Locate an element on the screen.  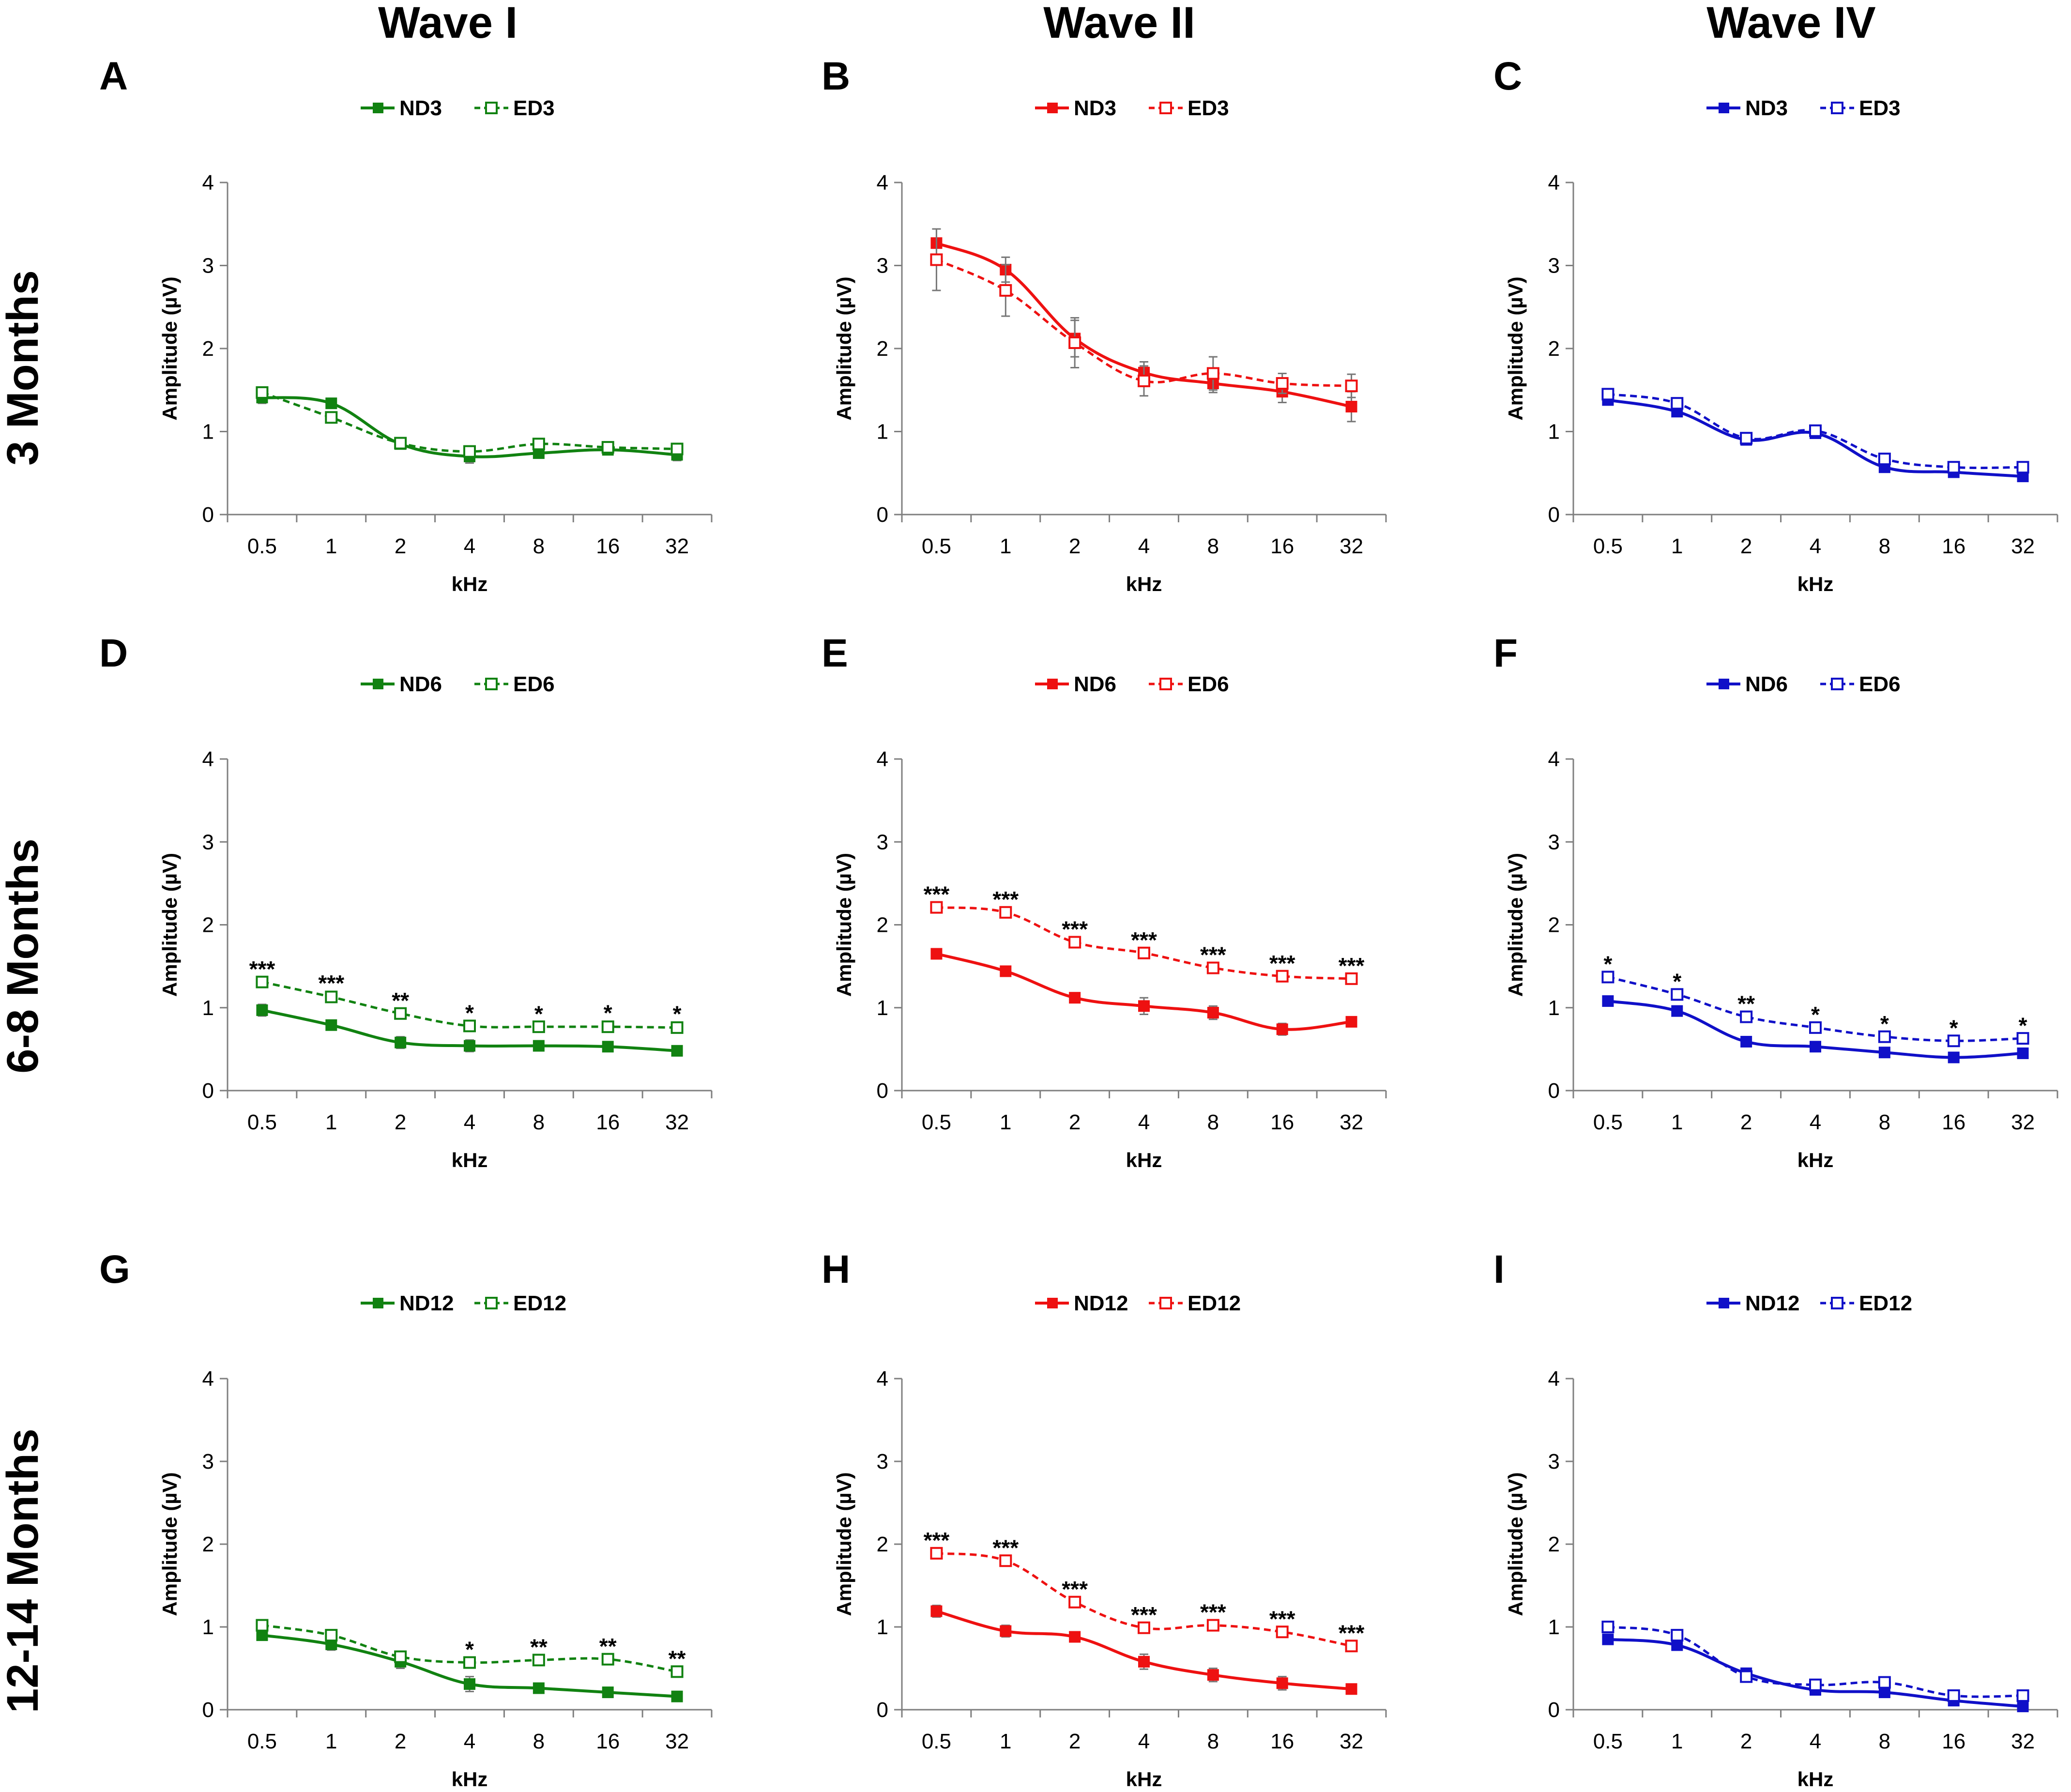
legend-label-nd12: ND12 is located at coordinates (1773, 1303).